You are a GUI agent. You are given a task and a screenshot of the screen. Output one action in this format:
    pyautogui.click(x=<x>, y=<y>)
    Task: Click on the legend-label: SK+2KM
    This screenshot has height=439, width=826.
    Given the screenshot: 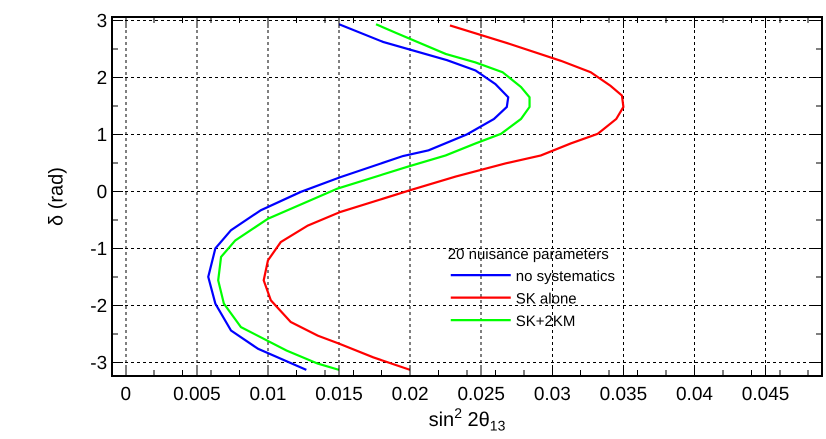 What is the action you would take?
    pyautogui.click(x=546, y=321)
    